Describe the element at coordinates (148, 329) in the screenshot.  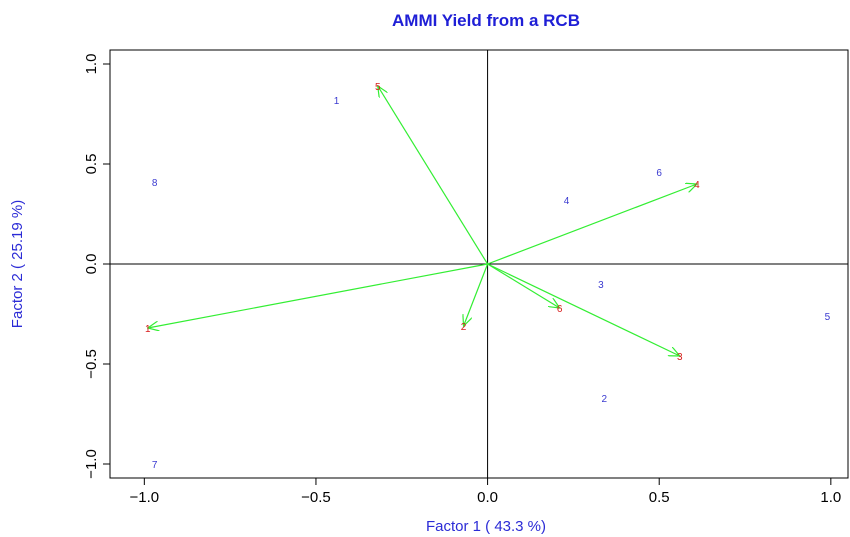
I see `environment-label: 1` at that location.